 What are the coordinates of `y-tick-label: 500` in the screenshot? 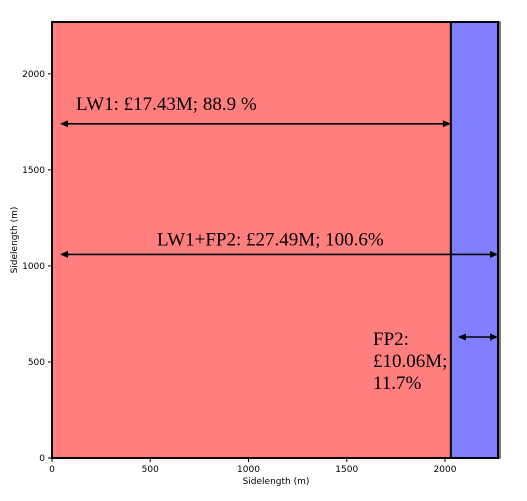 It's located at (36, 363).